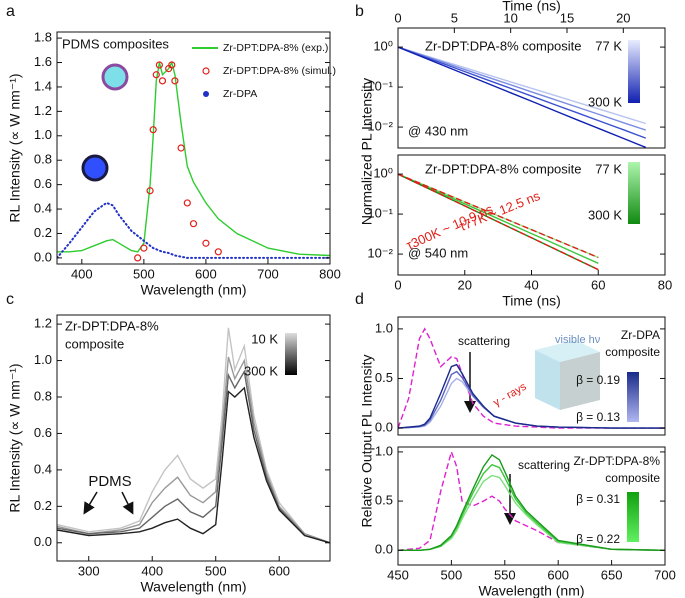 Image resolution: width=685 pixels, height=598 pixels. Describe the element at coordinates (531, 590) in the screenshot. I see `x-axis-label: Wavelength (nm)` at that location.